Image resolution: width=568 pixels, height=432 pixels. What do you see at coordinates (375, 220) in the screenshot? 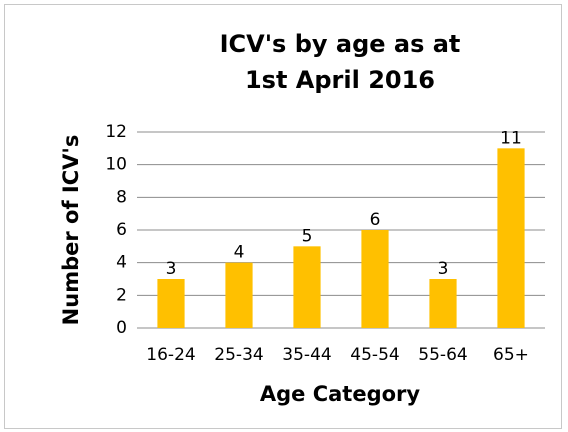
I see `data-label: 6` at bounding box center [375, 220].